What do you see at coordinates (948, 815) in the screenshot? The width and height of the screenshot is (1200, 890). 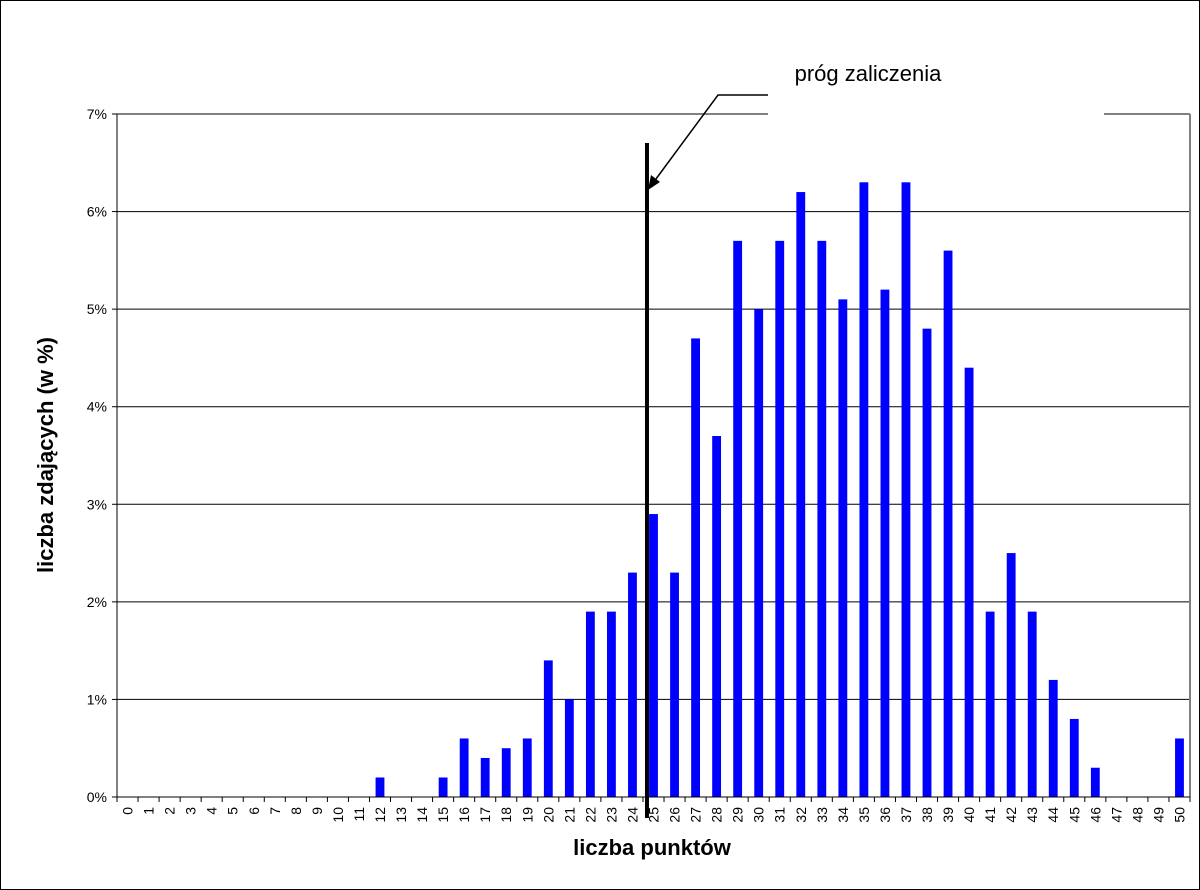 I see `x-tick-label: 39` at bounding box center [948, 815].